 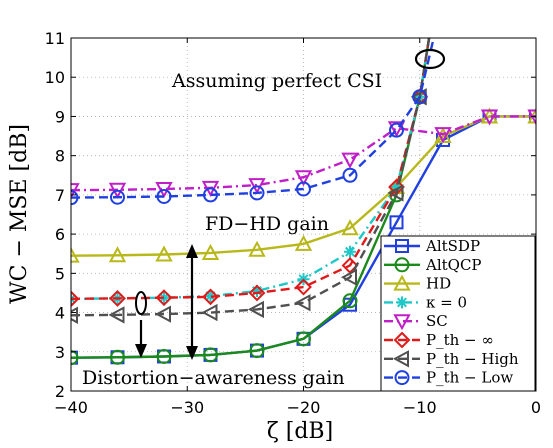 What do you see at coordinates (187, 407) in the screenshot?
I see `x-tick-label: −30` at bounding box center [187, 407].